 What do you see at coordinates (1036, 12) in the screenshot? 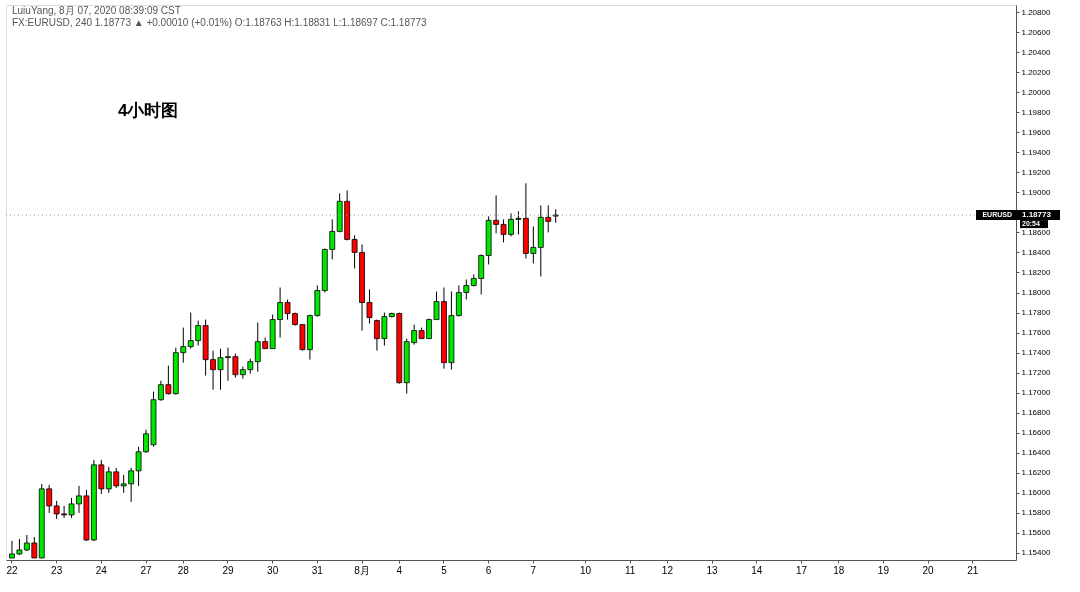
I see `y-tick-label: 1.20800` at bounding box center [1036, 12].